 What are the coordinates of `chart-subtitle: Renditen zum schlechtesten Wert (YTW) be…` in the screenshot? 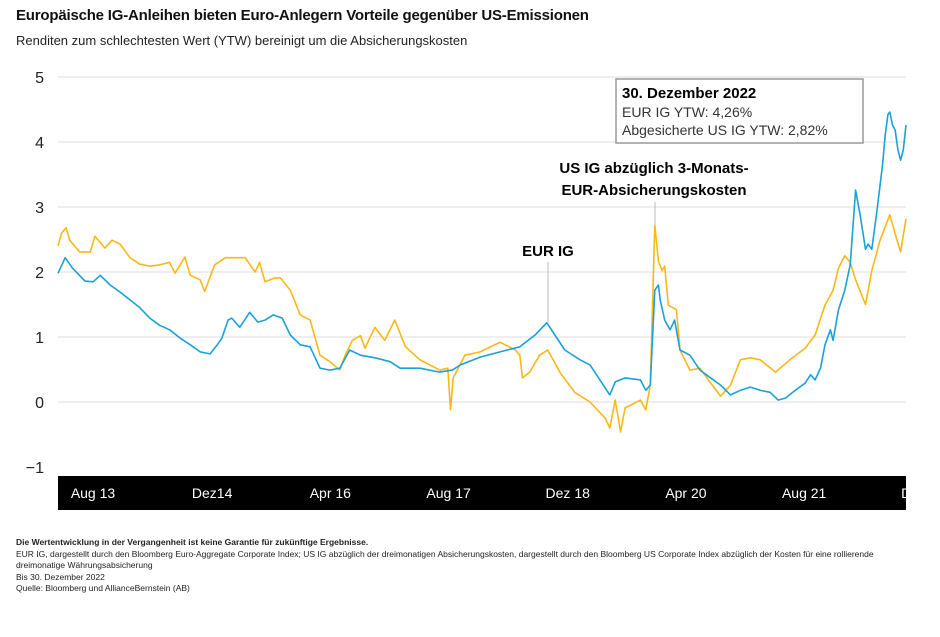 It's located at (242, 40).